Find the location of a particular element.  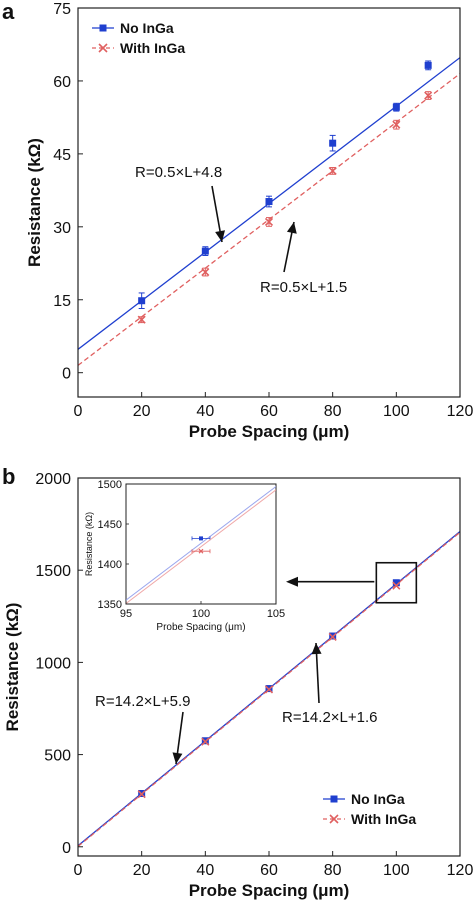

inset-fit-line-with-inga is located at coordinates (201, 546).